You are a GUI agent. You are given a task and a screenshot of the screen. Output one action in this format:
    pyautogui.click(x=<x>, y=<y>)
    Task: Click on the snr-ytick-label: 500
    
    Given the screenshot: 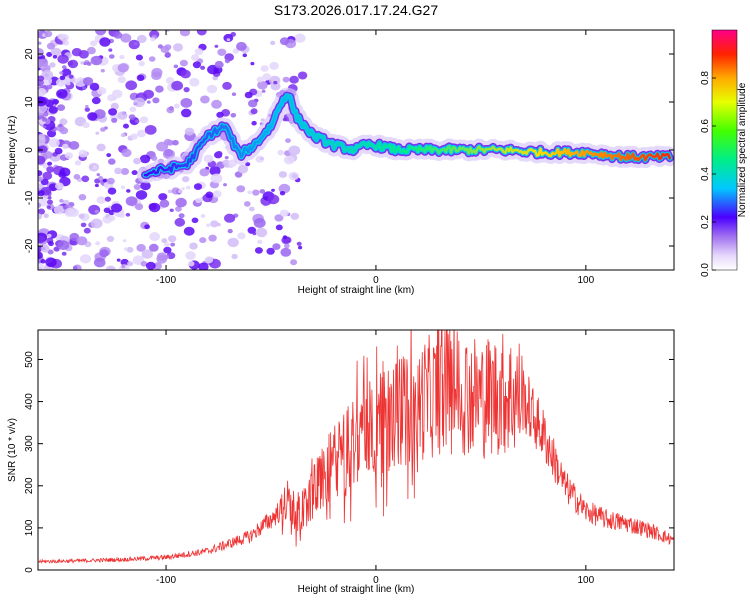 What is the action you would take?
    pyautogui.click(x=29, y=359)
    